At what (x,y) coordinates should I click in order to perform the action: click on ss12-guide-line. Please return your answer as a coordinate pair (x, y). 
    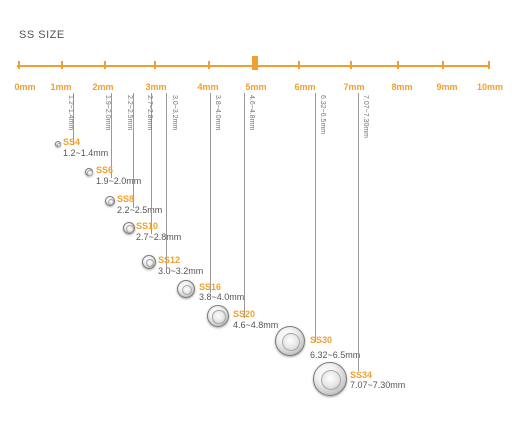
    Looking at the image, I should click on (166, 180).